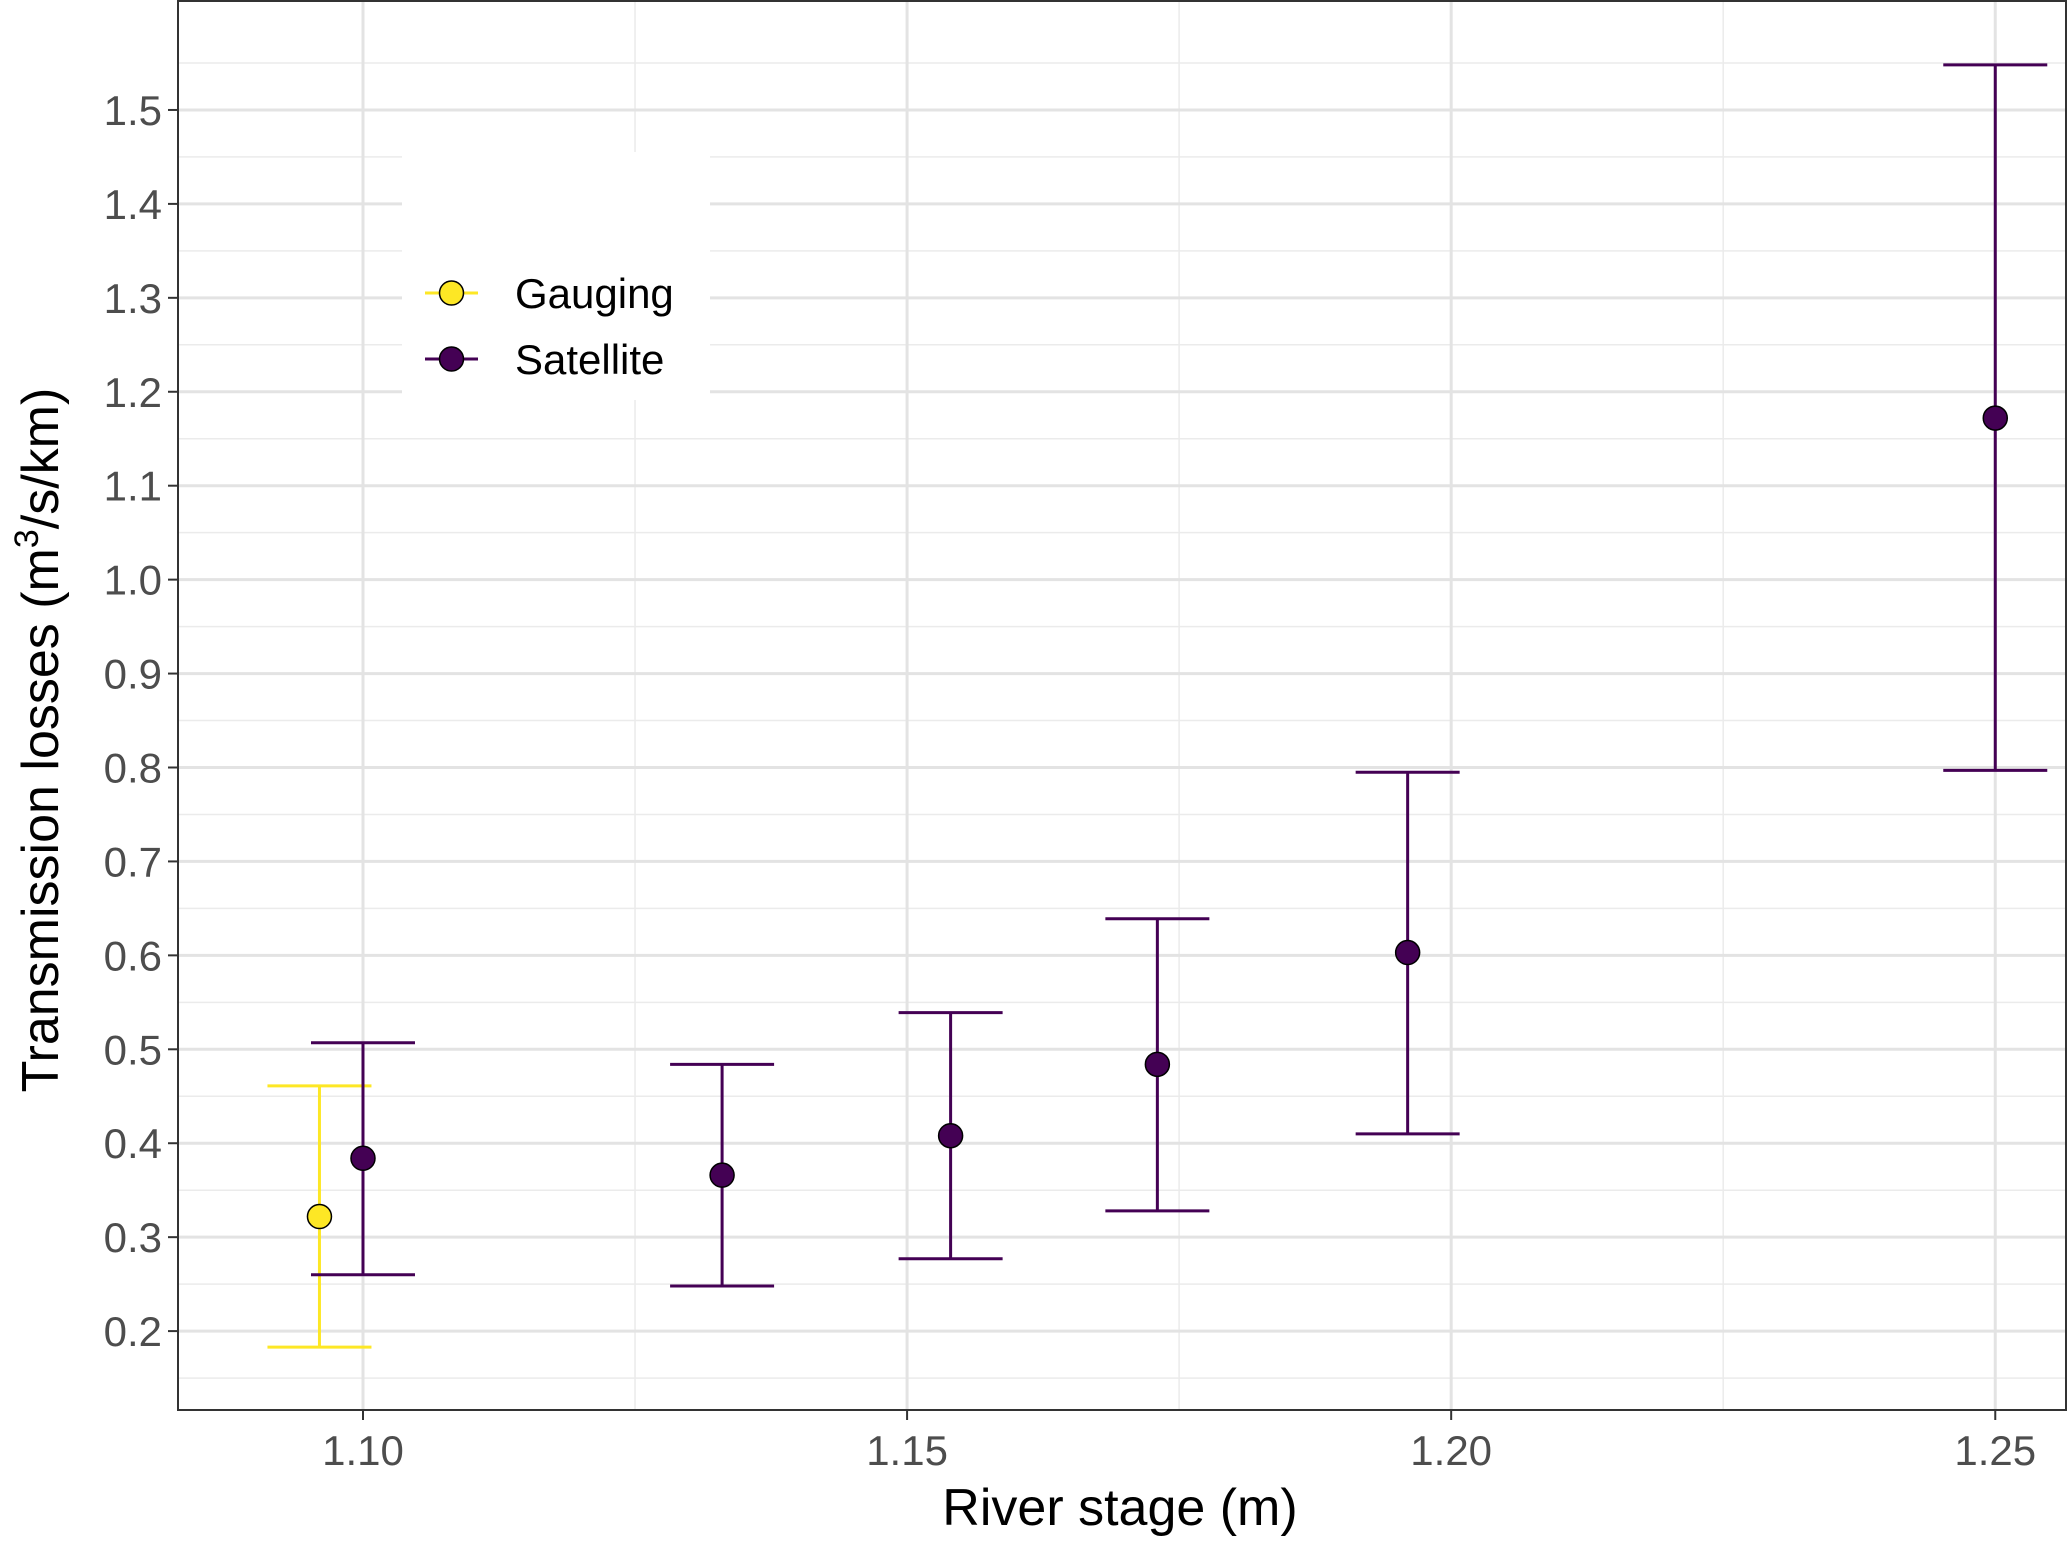 The height and width of the screenshot is (1546, 2067). I want to click on legend-label: Gauging, so click(594, 293).